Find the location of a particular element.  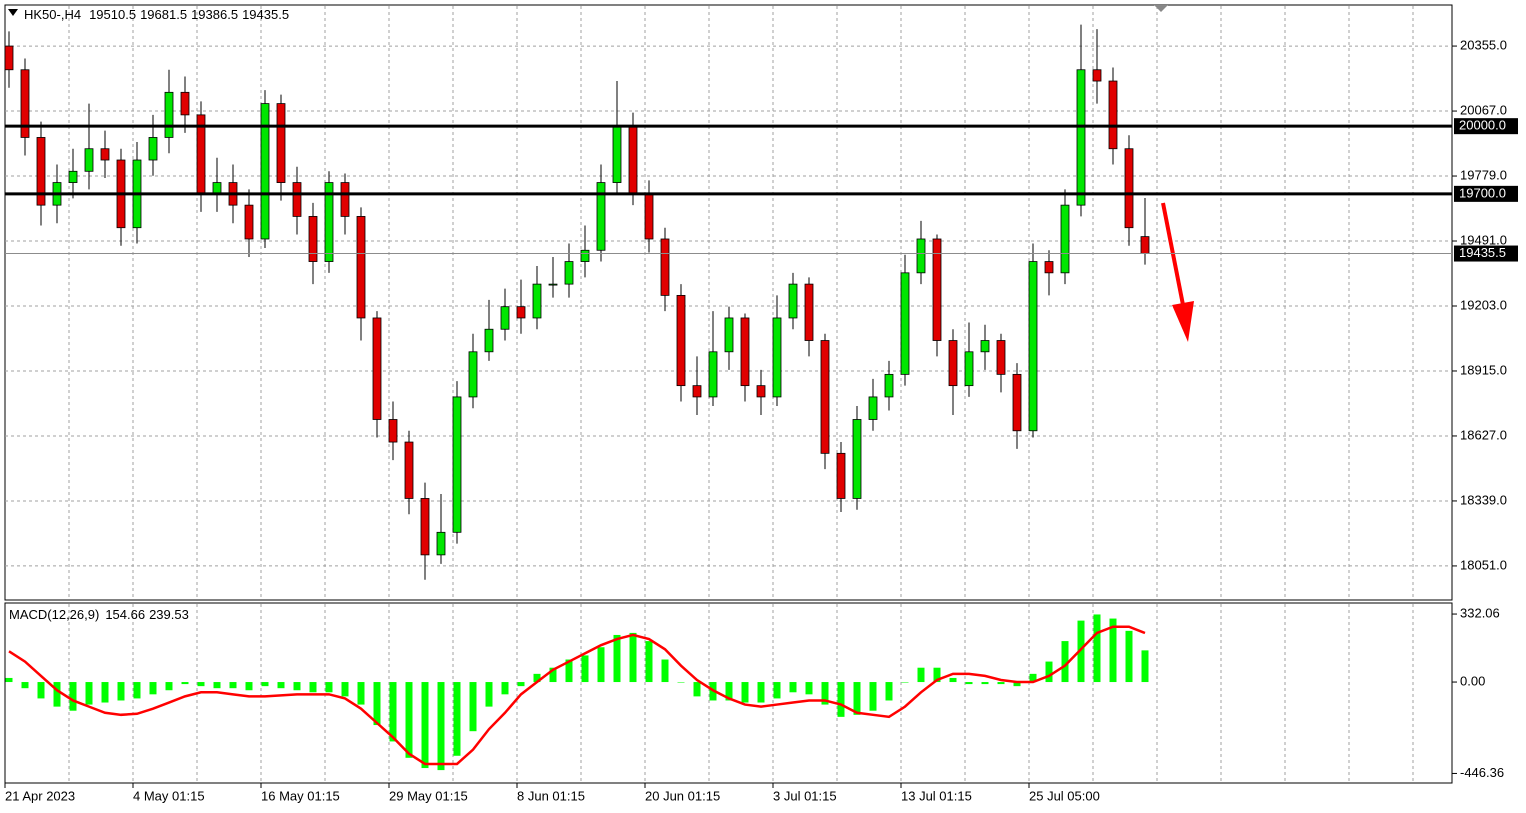

x-tick-label: 13 Jul 01:15 is located at coordinates (936, 795).